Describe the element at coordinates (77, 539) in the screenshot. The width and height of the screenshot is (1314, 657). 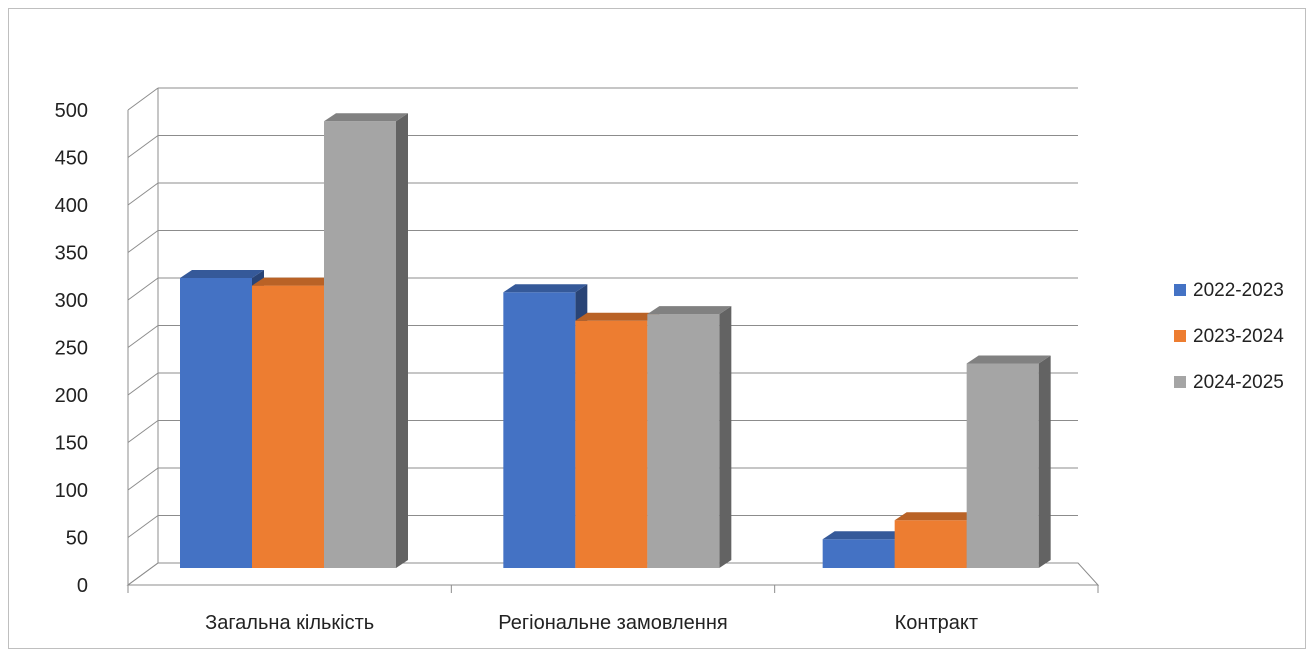
I see `y-tick-label: 50` at that location.